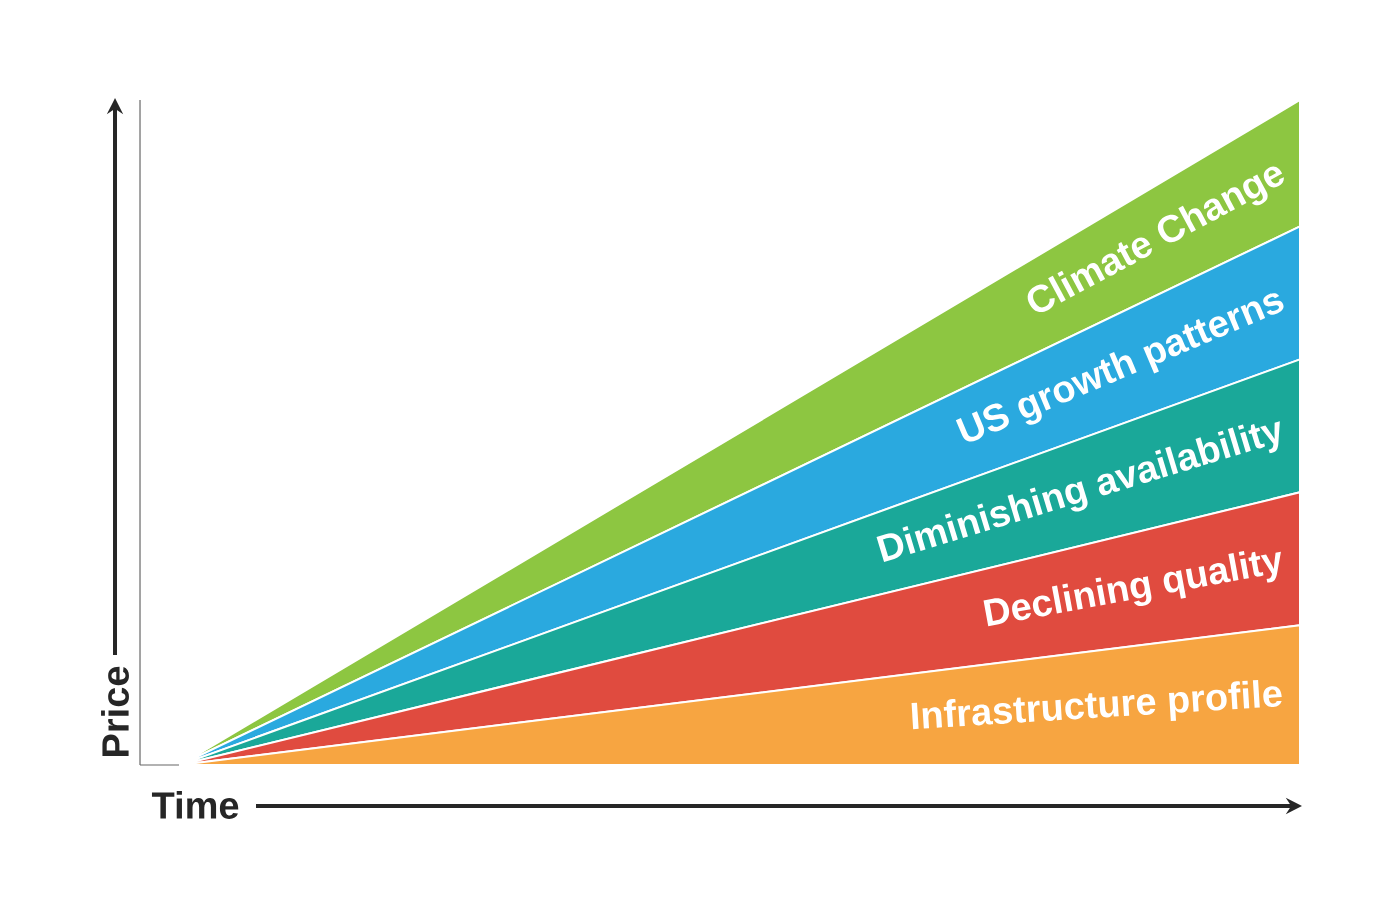 This screenshot has height=905, width=1387. What do you see at coordinates (195, 805) in the screenshot?
I see `x-axis-title: Time` at bounding box center [195, 805].